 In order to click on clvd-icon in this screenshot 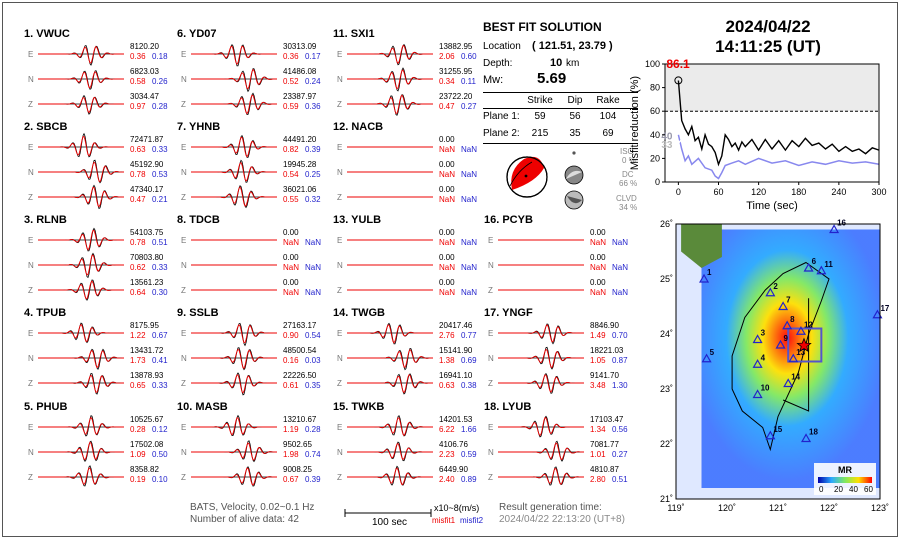, I will do `click(574, 200)`.